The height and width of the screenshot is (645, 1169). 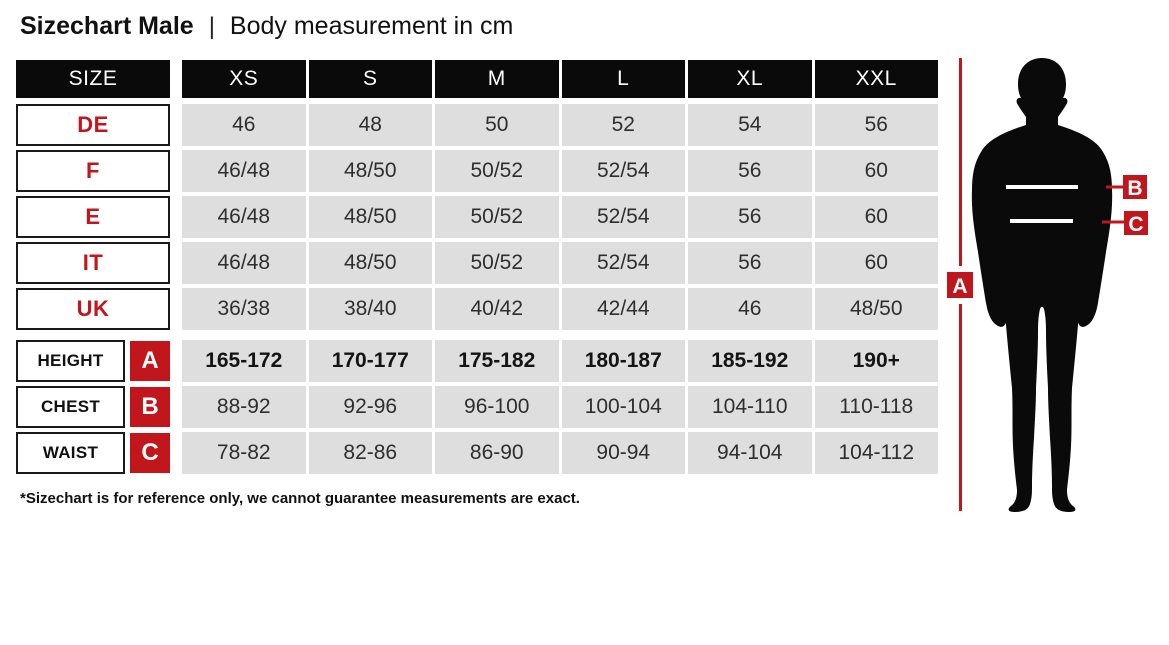 I want to click on measurement-value-cell: 170-177, so click(x=370, y=361).